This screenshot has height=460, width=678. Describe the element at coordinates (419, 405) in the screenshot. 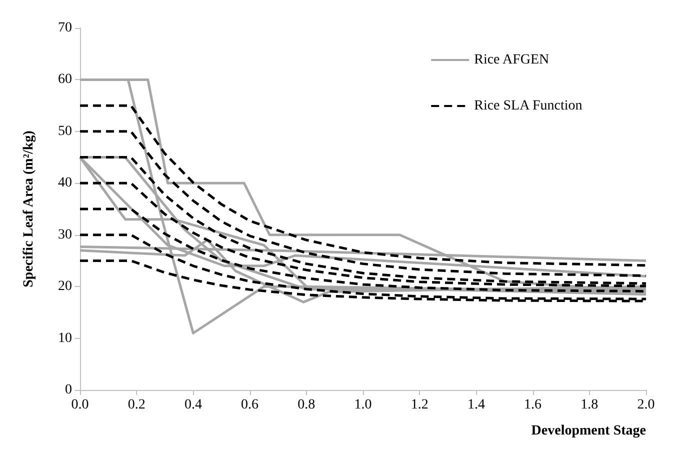

I see `x-tick-label: 1.2` at that location.